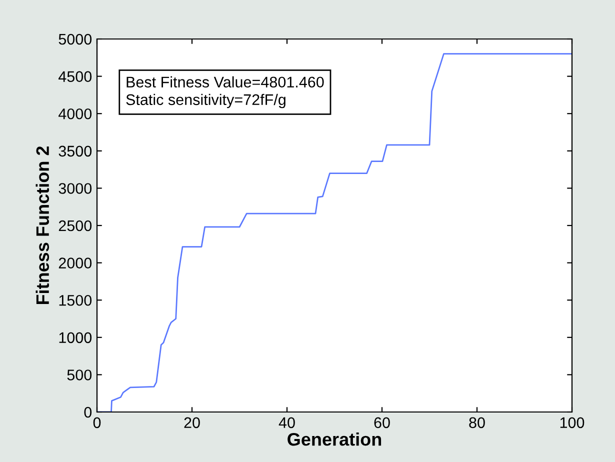  What do you see at coordinates (572, 422) in the screenshot?
I see `x-tick-label: 100` at bounding box center [572, 422].